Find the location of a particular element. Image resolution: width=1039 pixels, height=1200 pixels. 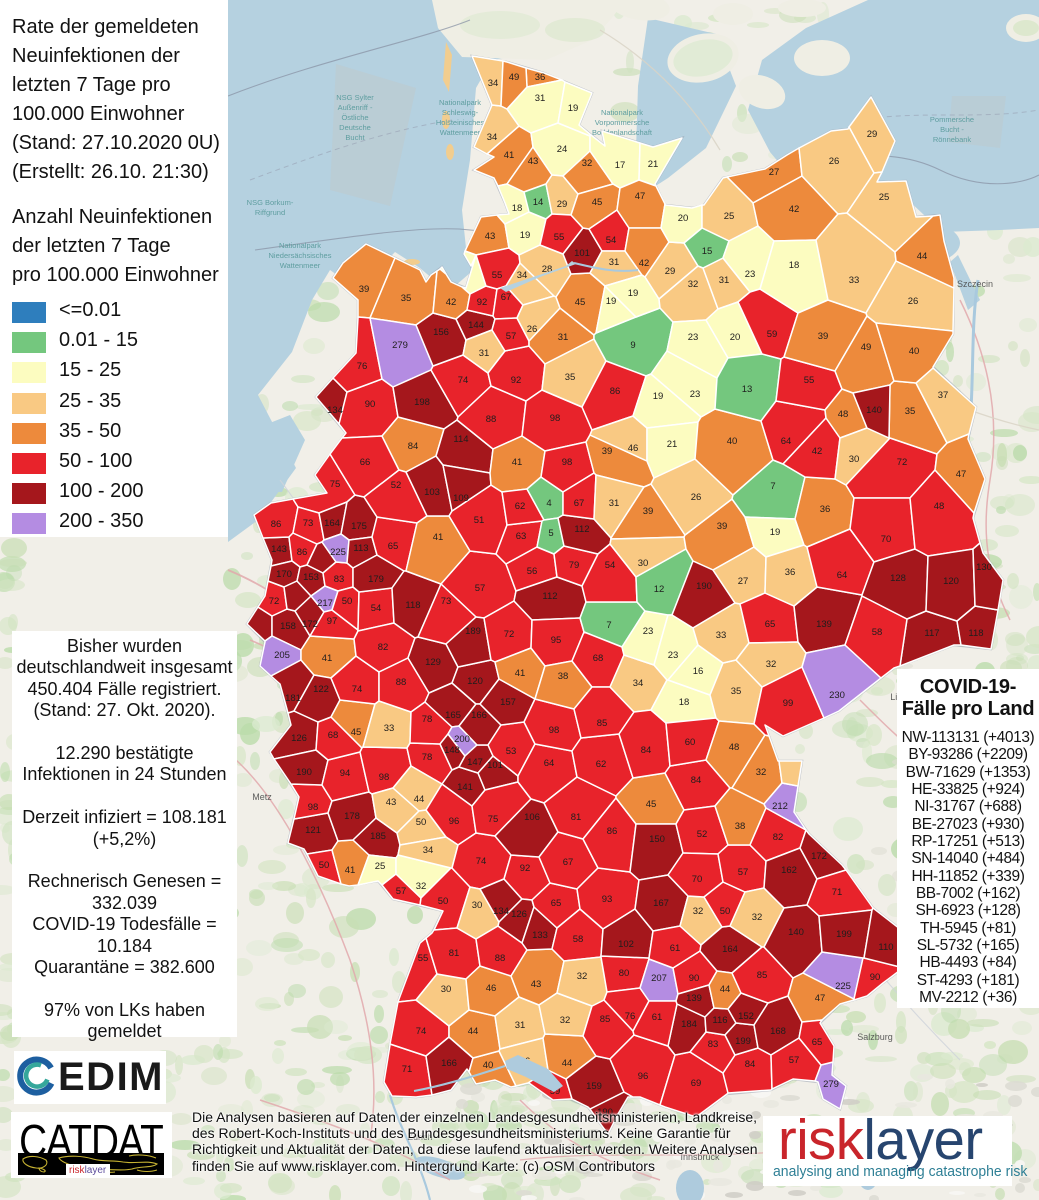

svg-text: 189 is located at coordinates (473, 631).